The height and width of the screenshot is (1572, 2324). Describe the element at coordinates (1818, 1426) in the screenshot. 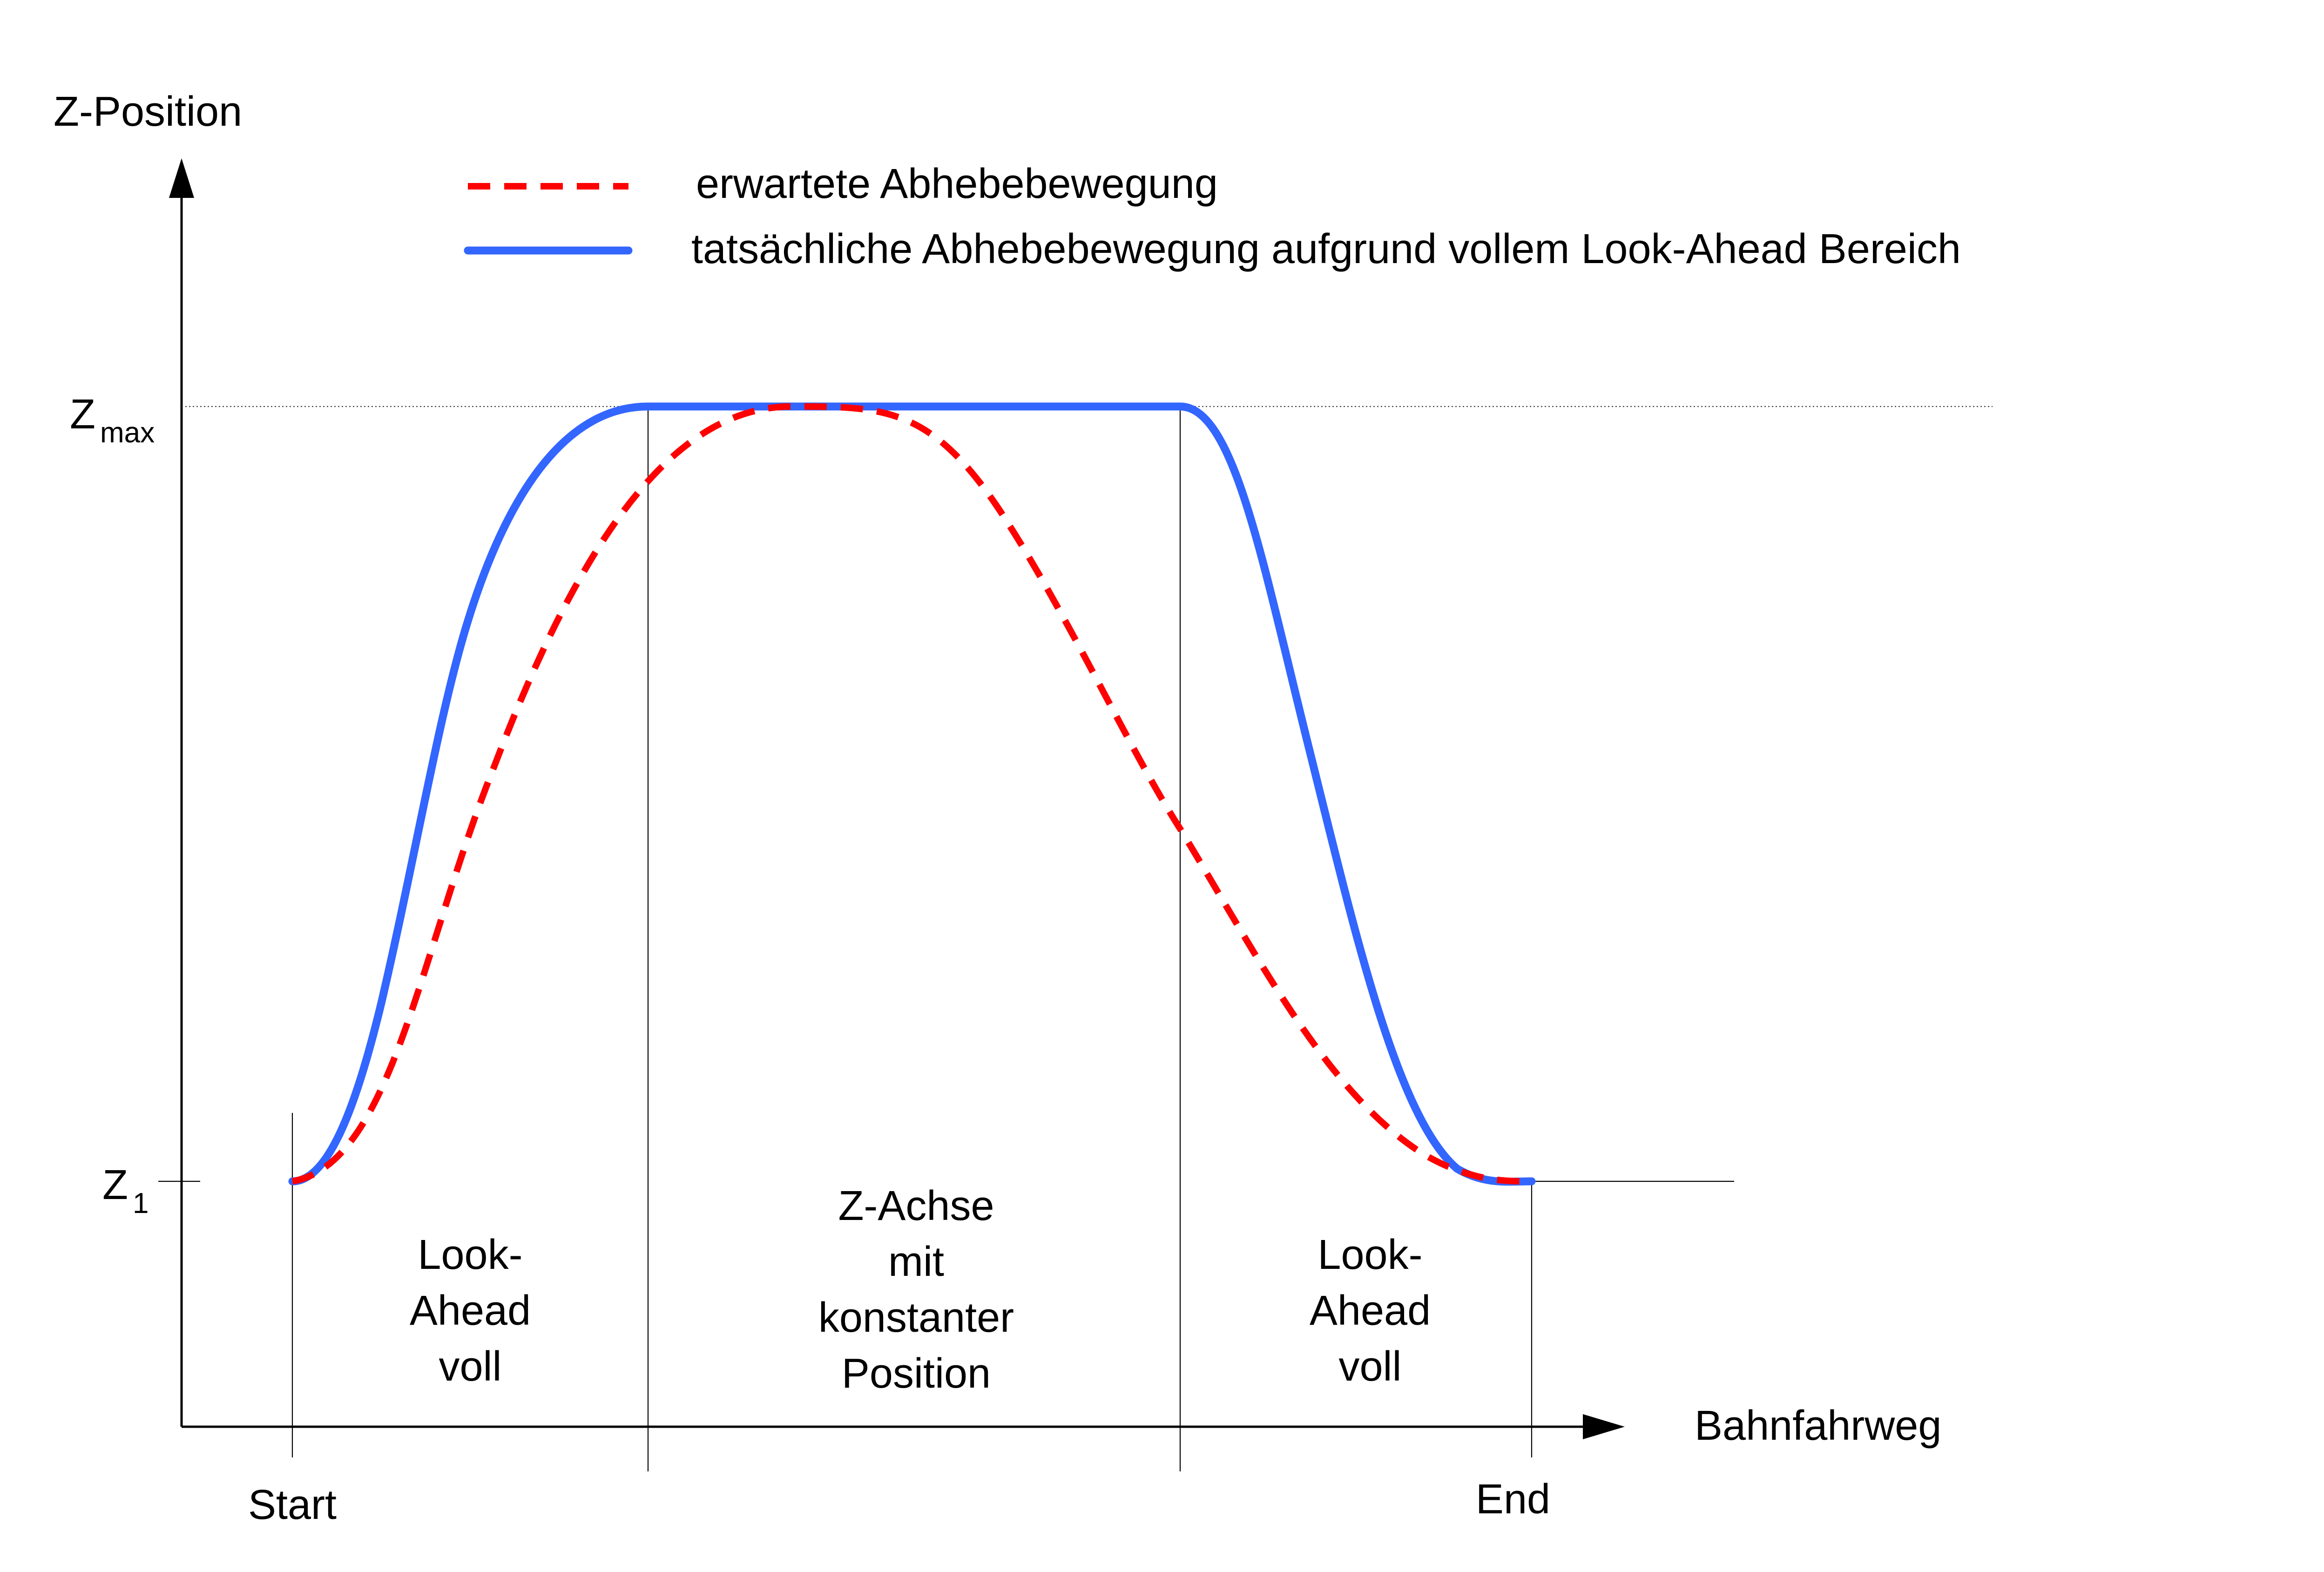

I see `x-axis-label: Bahnfahrweg` at that location.